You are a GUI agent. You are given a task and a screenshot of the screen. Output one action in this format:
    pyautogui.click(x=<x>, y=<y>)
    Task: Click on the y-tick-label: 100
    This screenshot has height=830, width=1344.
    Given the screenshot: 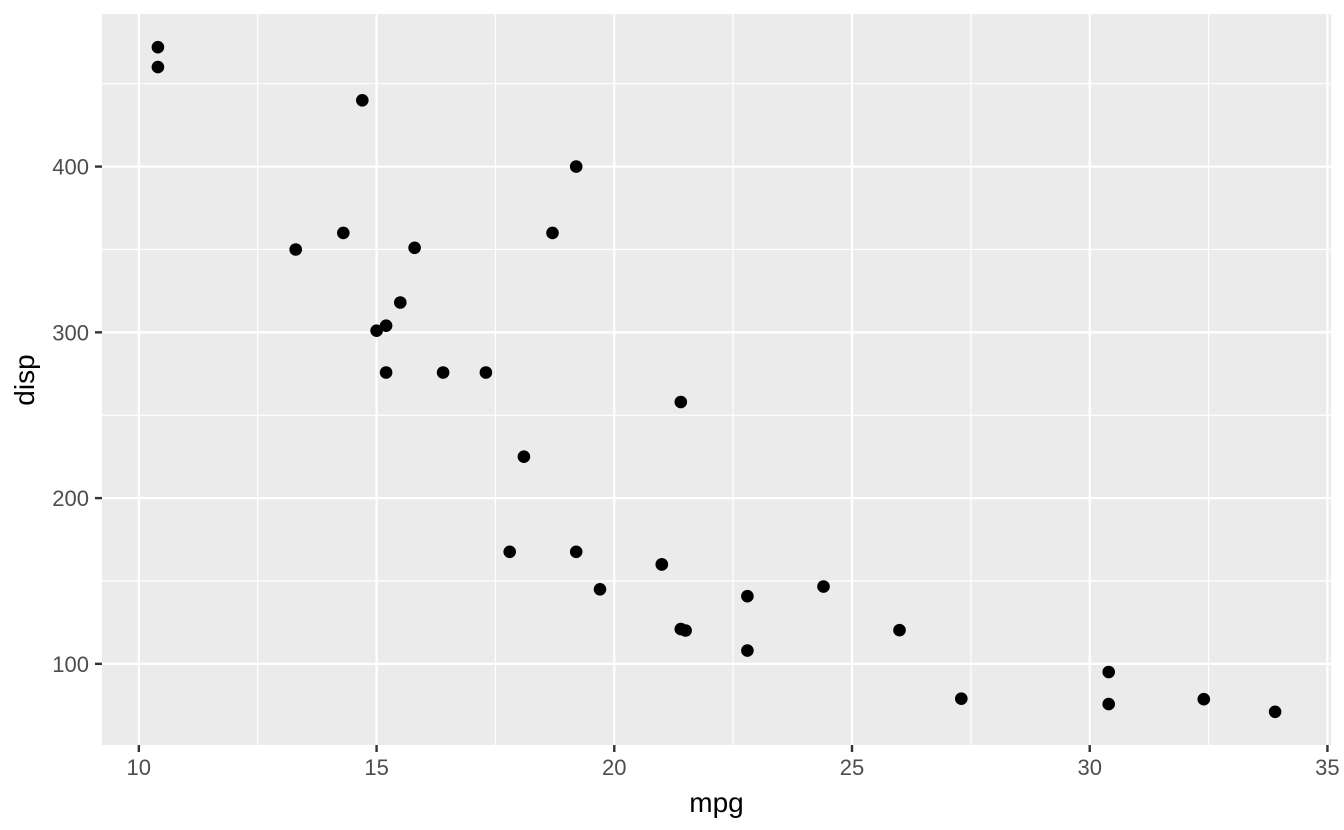 What is the action you would take?
    pyautogui.click(x=70, y=664)
    